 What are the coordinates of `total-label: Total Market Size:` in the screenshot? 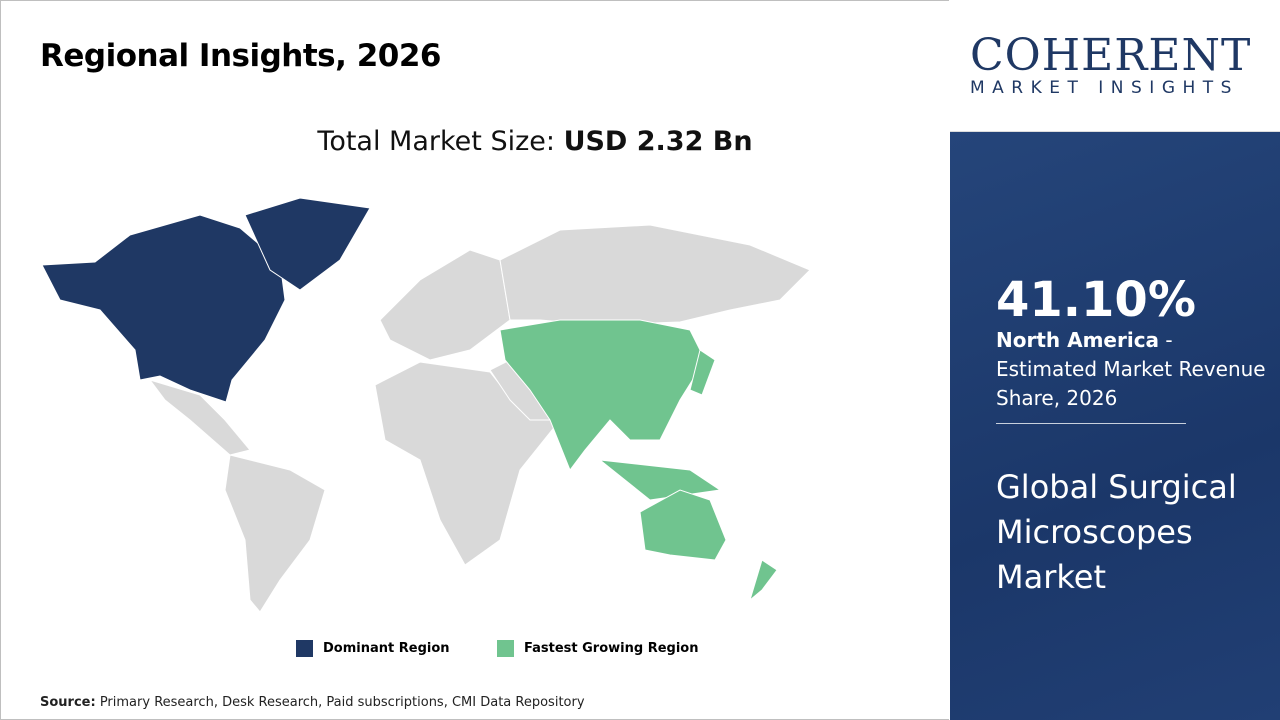 It's located at (440, 141).